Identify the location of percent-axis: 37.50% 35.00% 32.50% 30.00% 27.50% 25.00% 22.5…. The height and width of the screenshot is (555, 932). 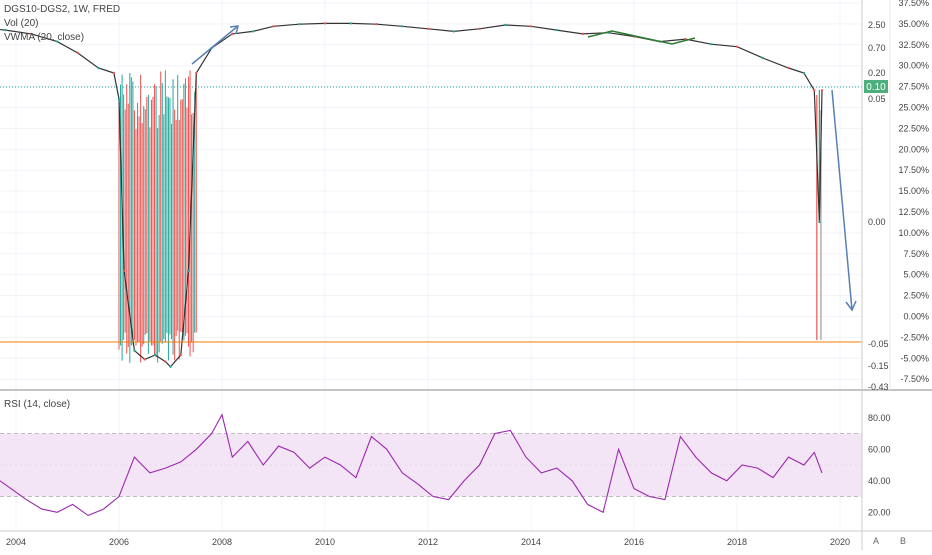
(913, 192).